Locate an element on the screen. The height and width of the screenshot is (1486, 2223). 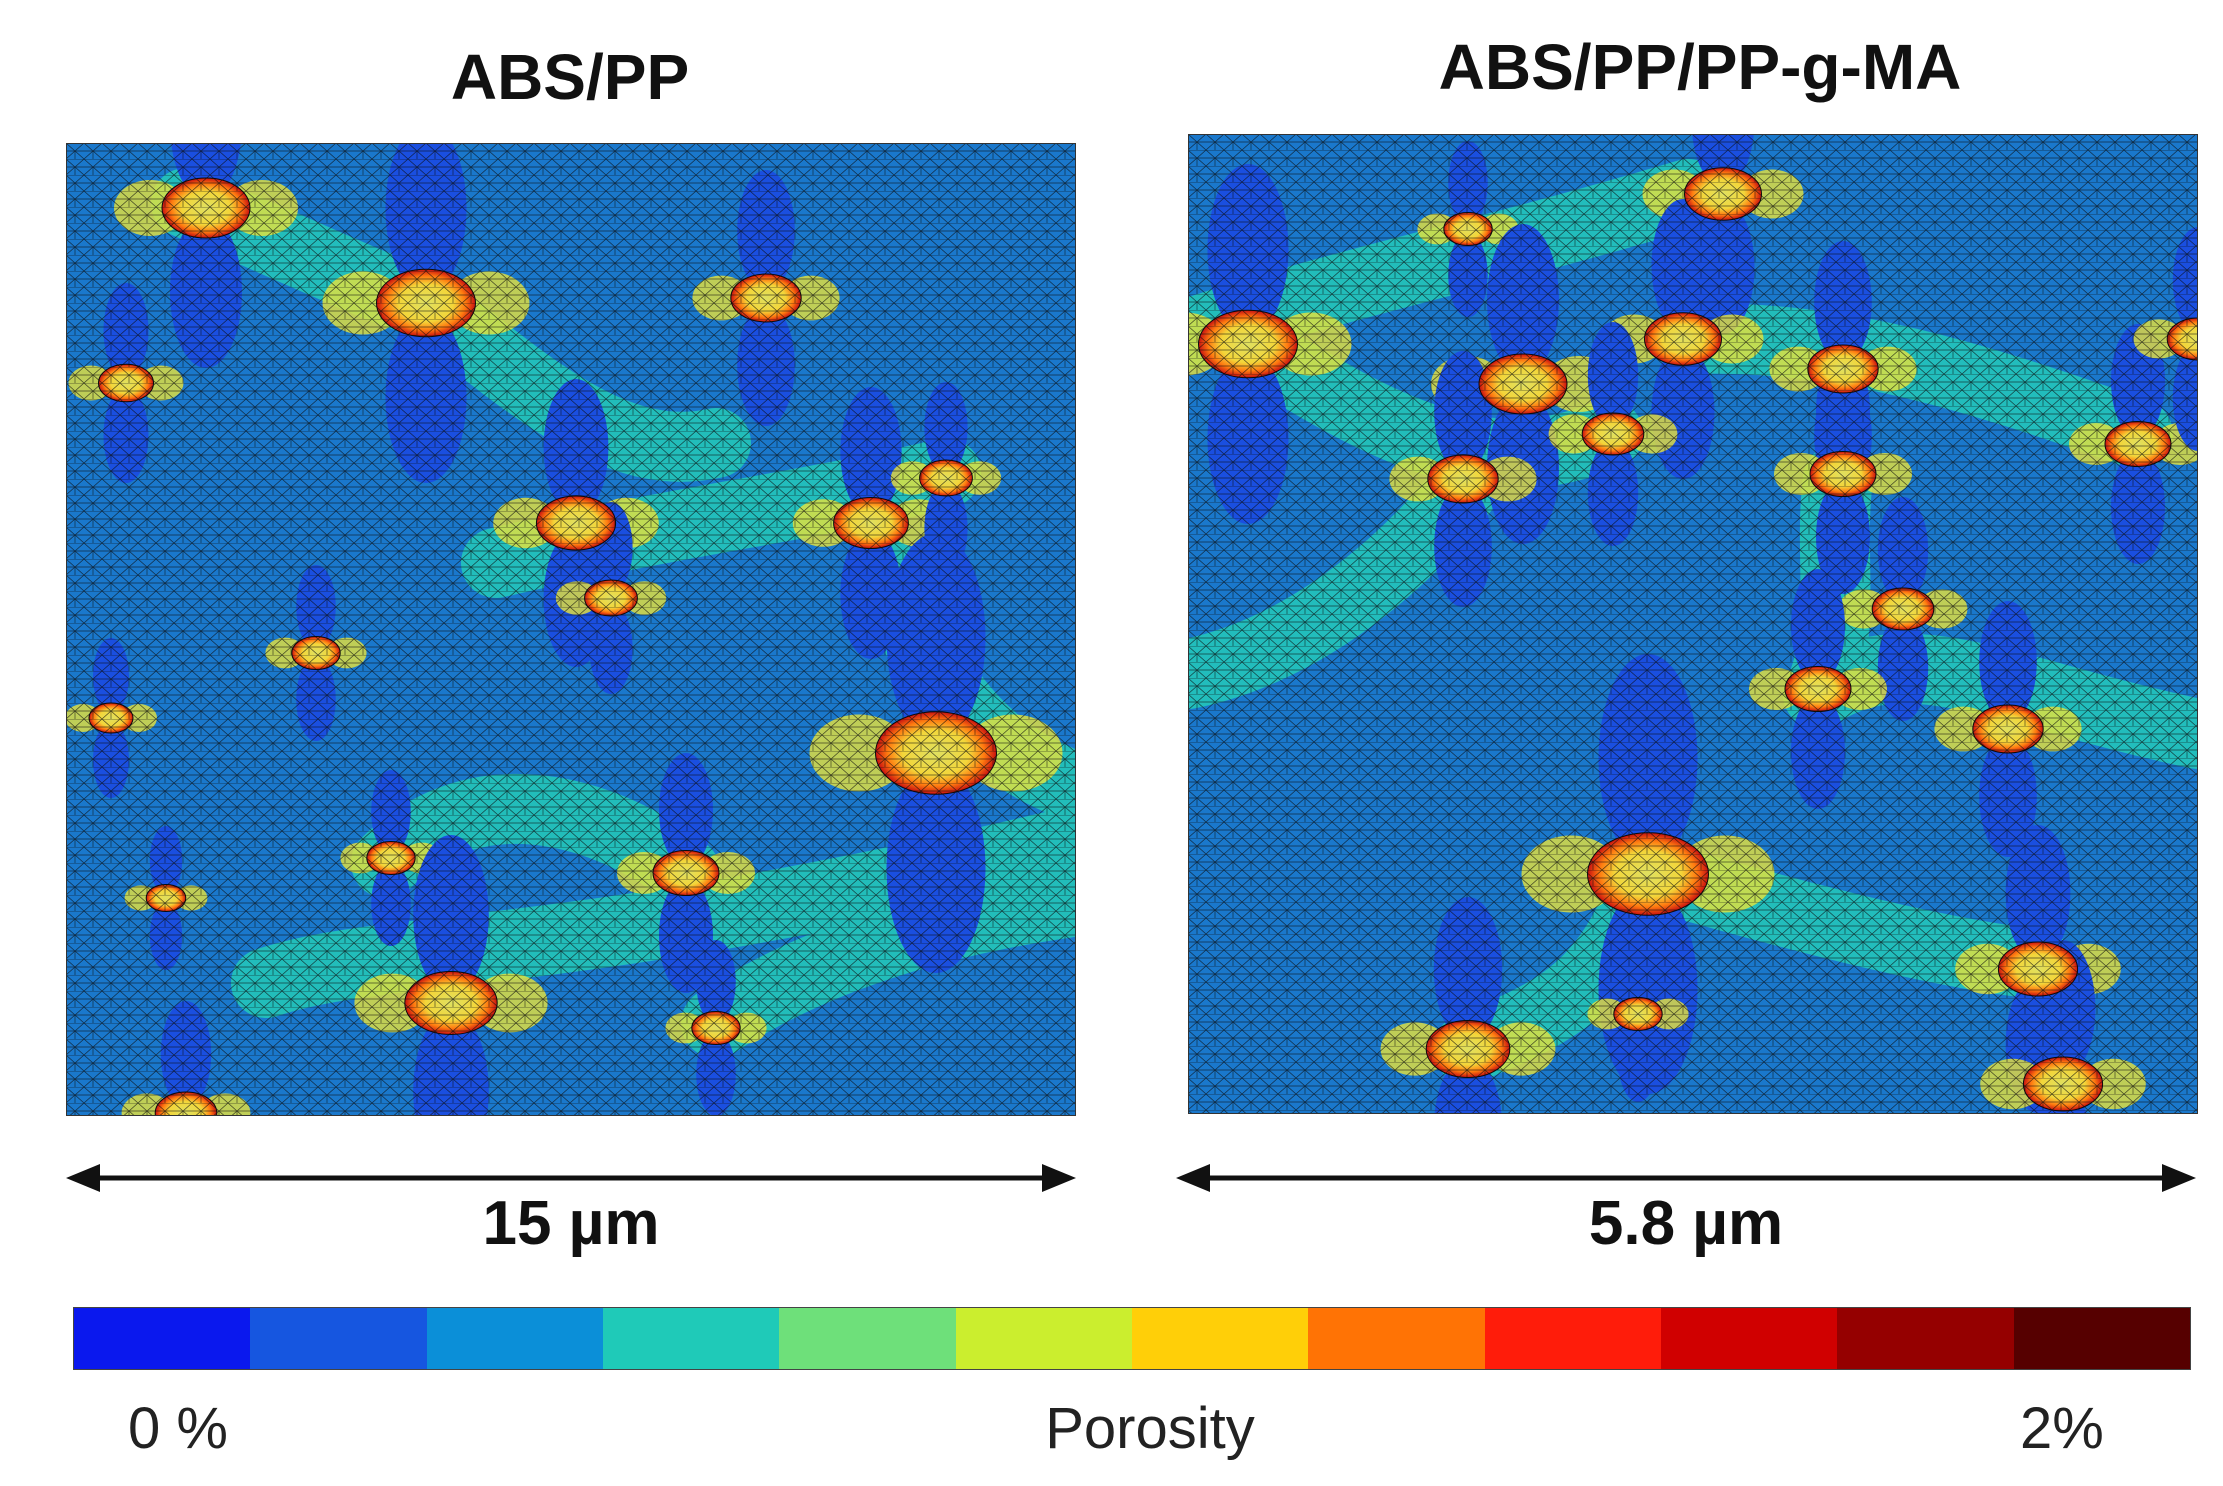
scale-arrow-right is located at coordinates (1686, 1178).